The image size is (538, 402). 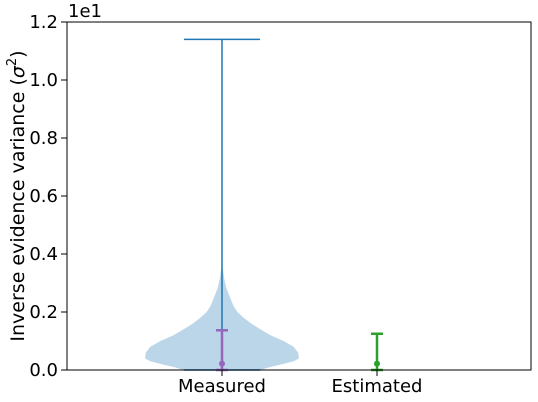 What do you see at coordinates (43, 138) in the screenshot?
I see `y-tick-label: 0.8` at bounding box center [43, 138].